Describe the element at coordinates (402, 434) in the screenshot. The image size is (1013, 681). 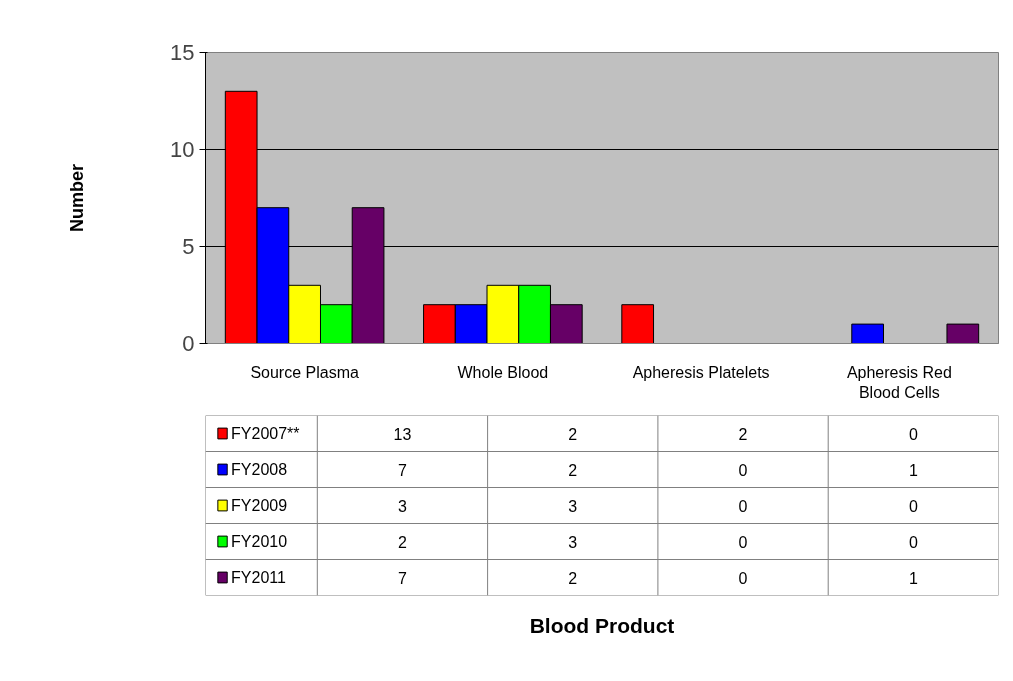
I see `data-label: 13` at that location.